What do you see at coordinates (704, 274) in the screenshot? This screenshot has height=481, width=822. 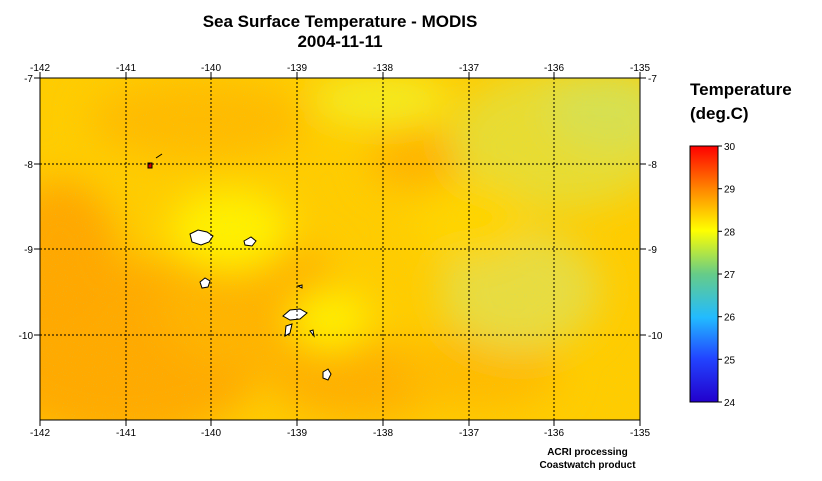 I see `colorbar-gradient` at bounding box center [704, 274].